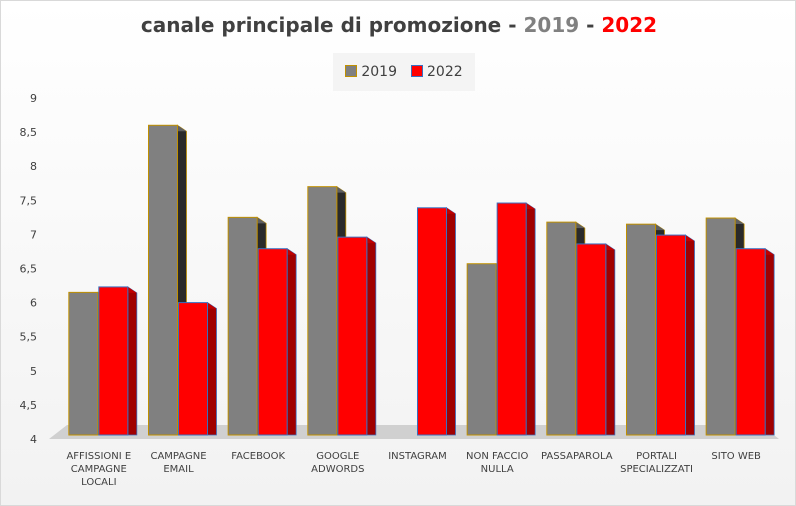 The height and width of the screenshot is (506, 796). Describe the element at coordinates (29, 337) in the screenshot. I see `y-tick-label: 5,5` at that location.